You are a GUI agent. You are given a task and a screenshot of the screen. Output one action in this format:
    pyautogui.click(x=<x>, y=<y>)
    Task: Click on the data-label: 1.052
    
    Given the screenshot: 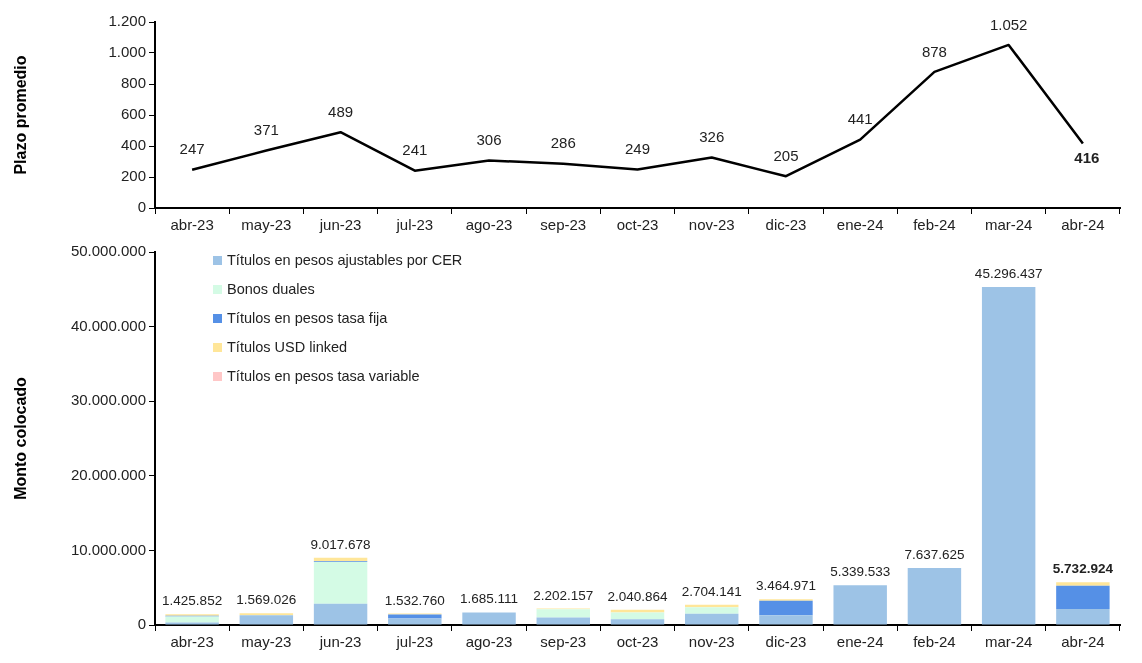 What is the action you would take?
    pyautogui.click(x=1008, y=24)
    